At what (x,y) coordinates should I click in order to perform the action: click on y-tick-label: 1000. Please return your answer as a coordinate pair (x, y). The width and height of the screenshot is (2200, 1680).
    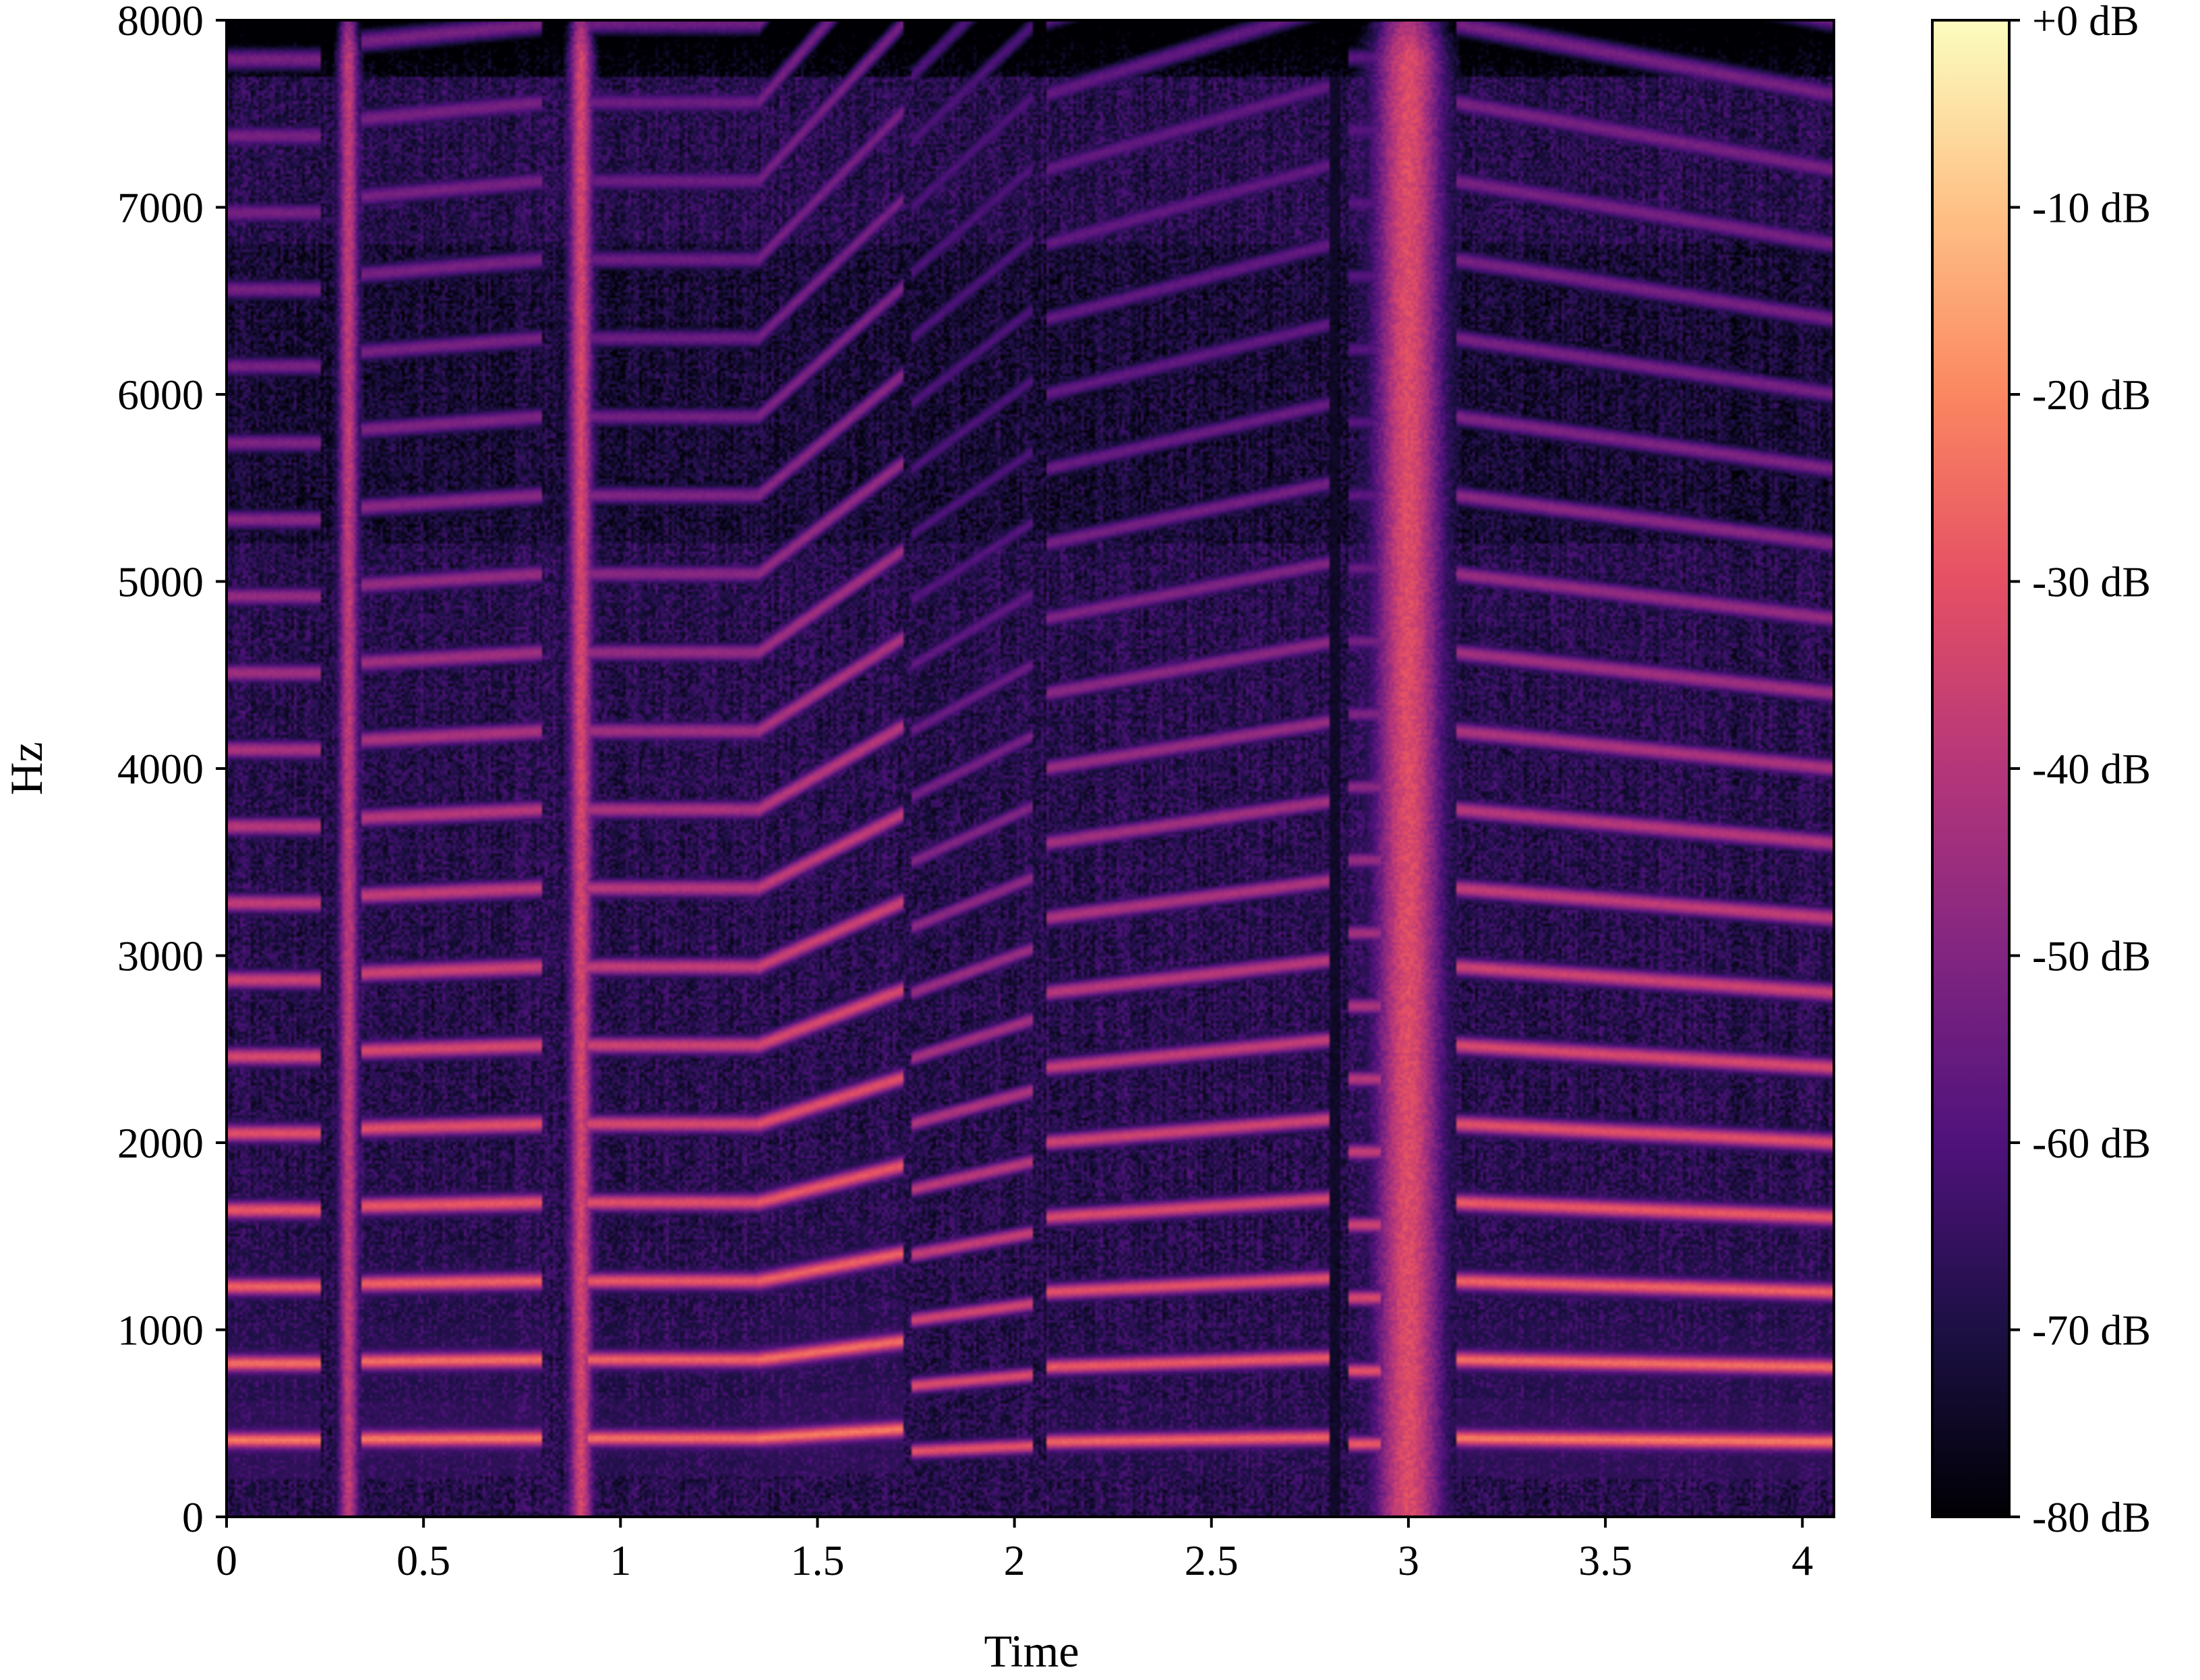
    Looking at the image, I should click on (160, 1330).